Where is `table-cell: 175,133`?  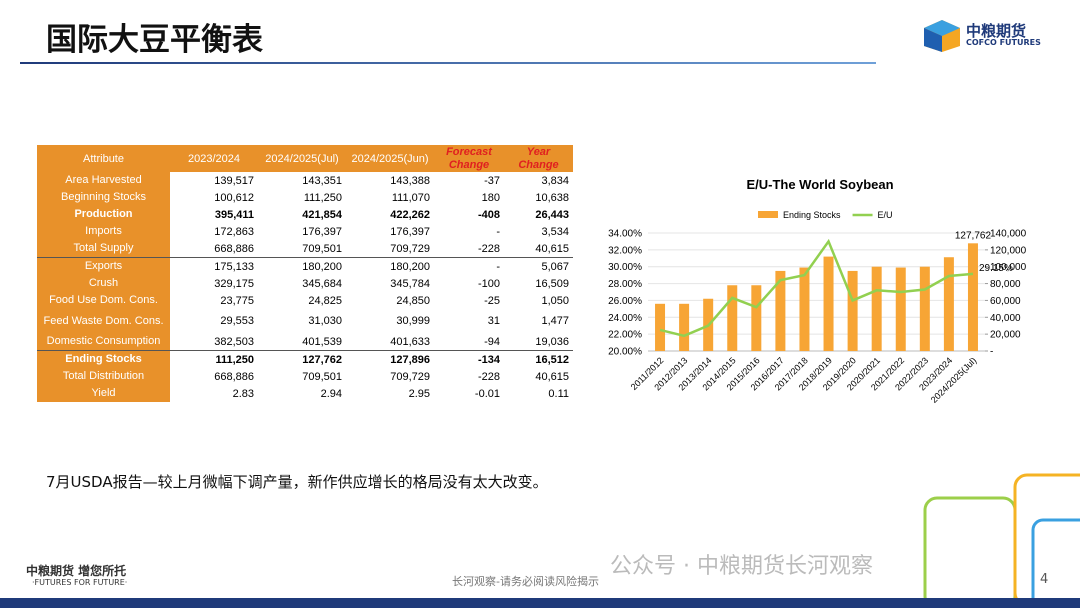 table-cell: 175,133 is located at coordinates (234, 266).